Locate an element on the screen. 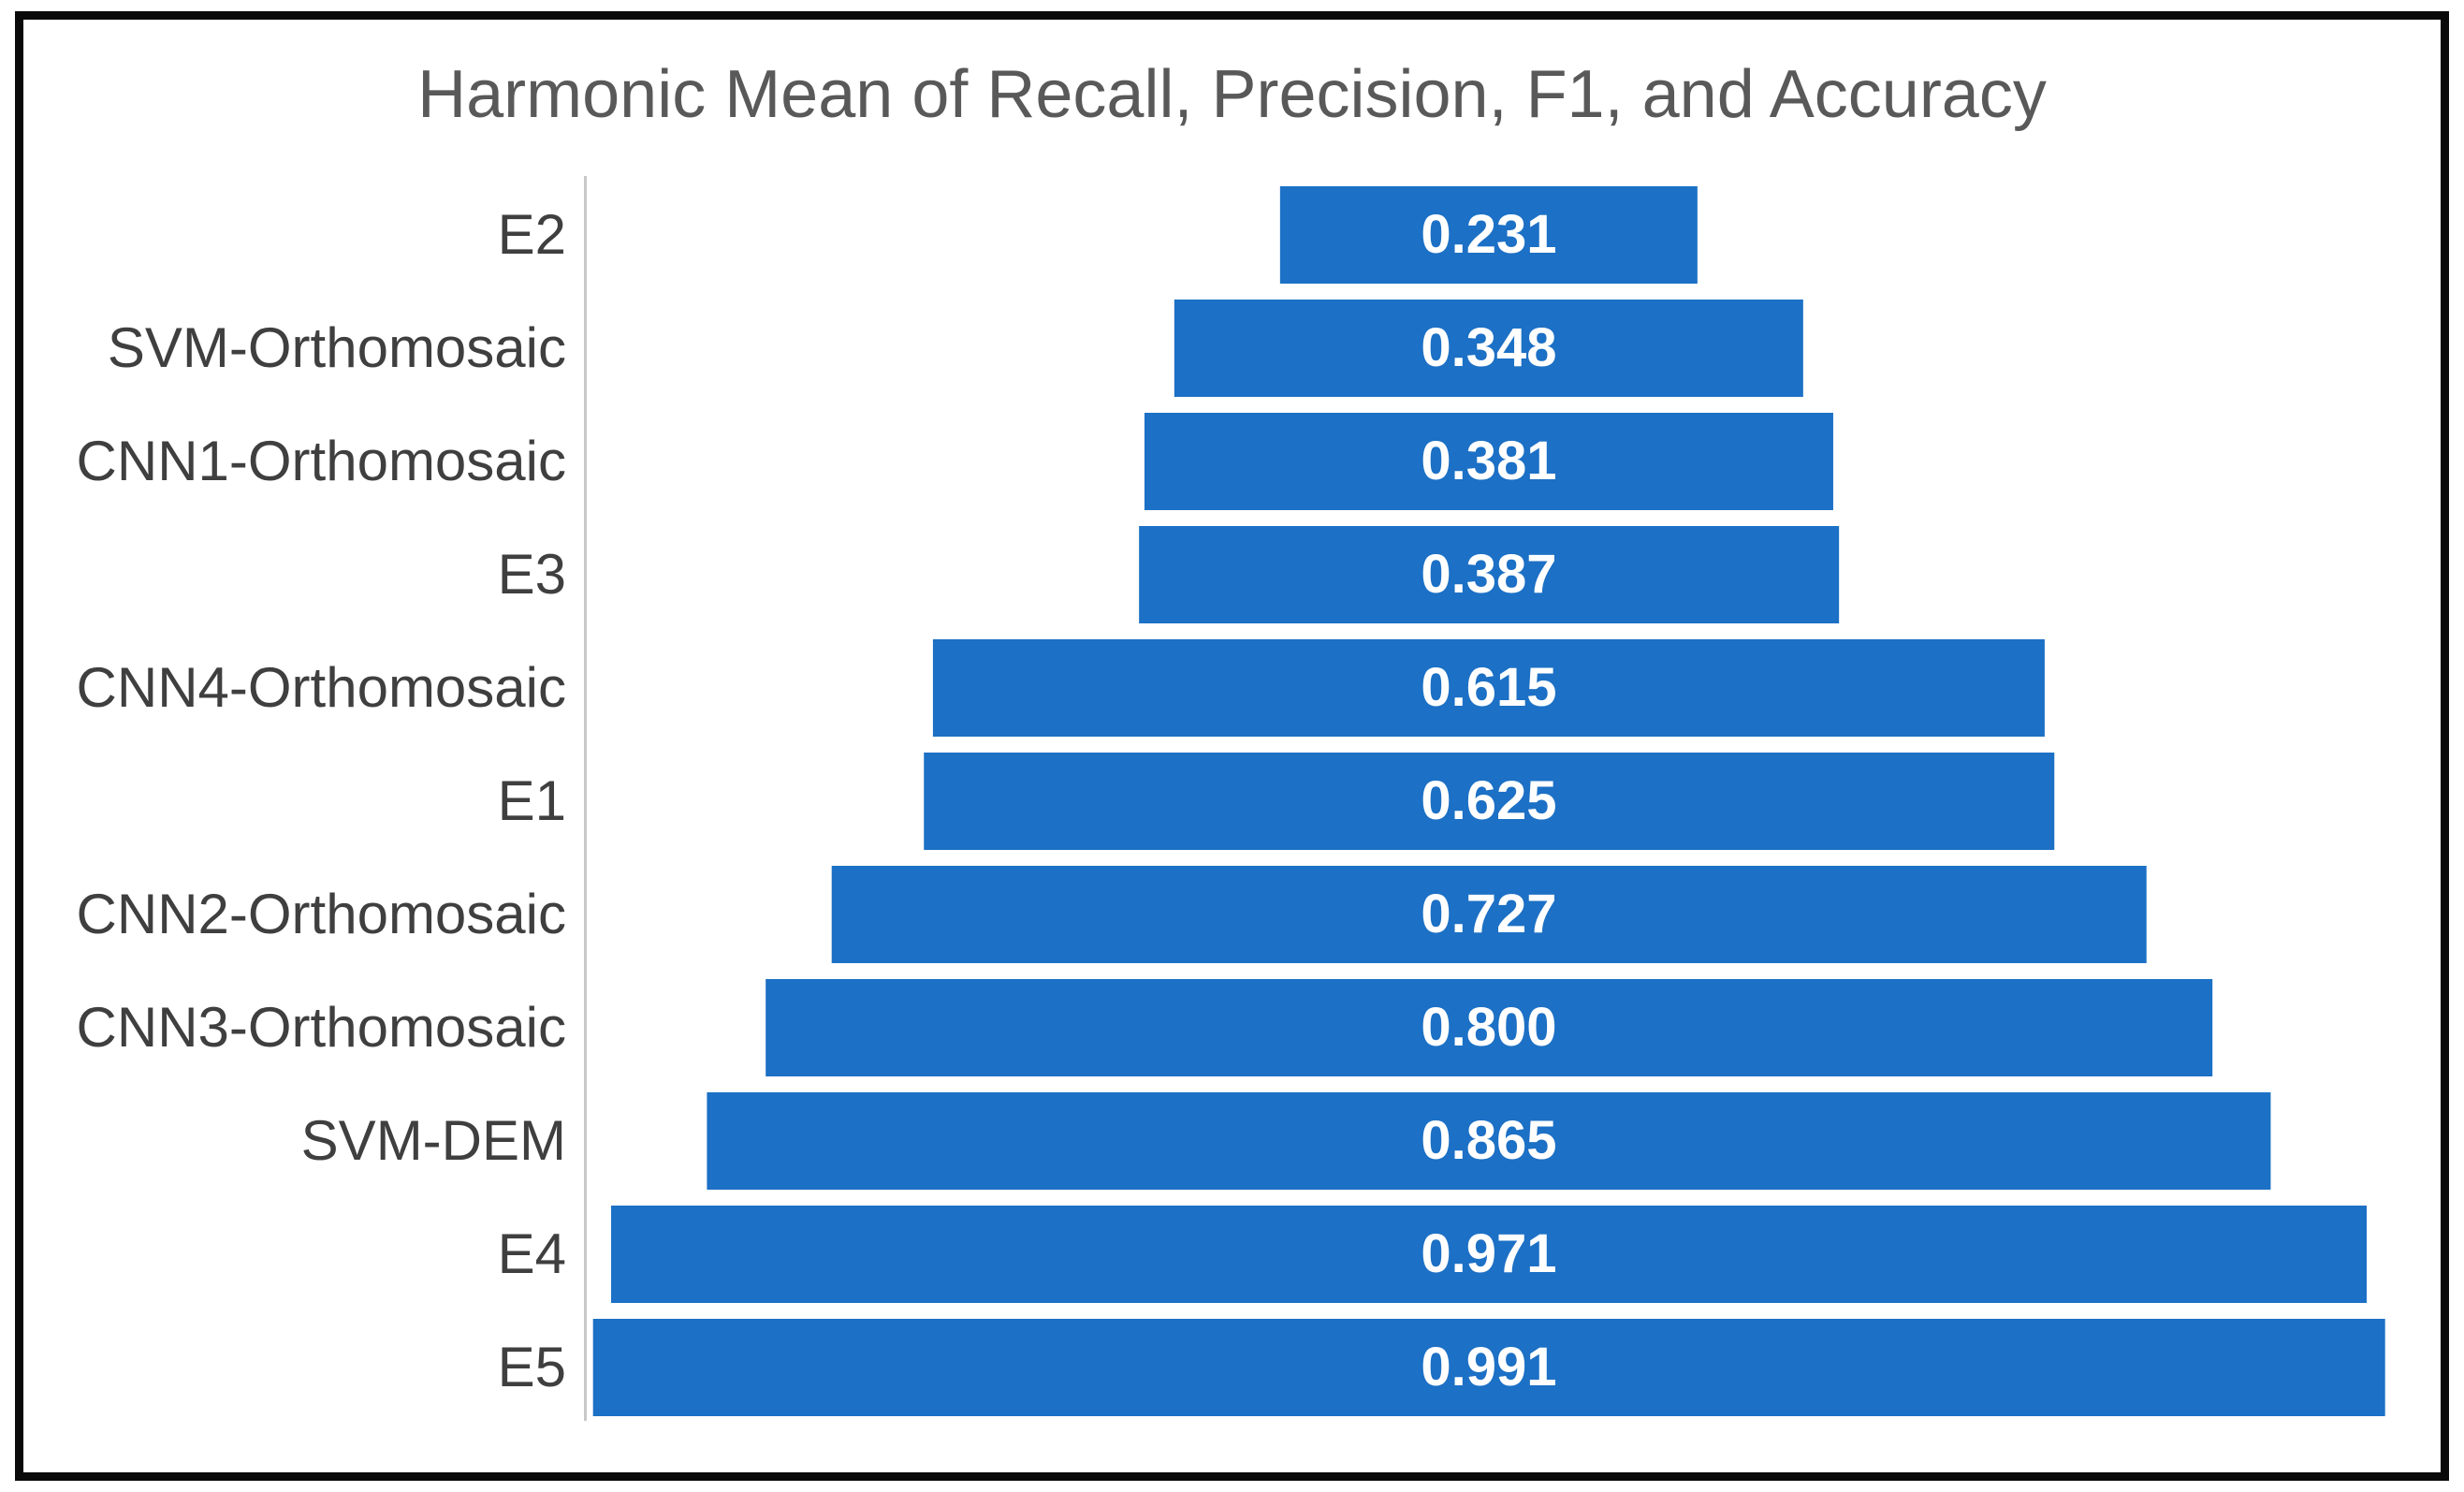 The height and width of the screenshot is (1492, 2464). bar-value-label: 0.625 is located at coordinates (1489, 800).